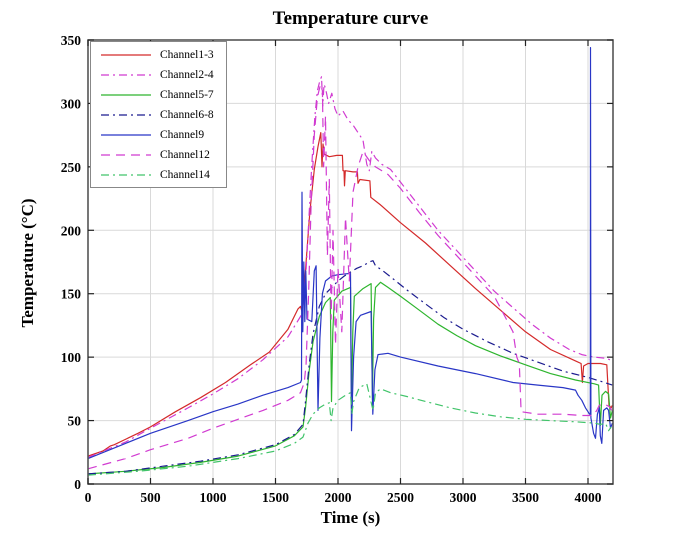  What do you see at coordinates (158, 55) in the screenshot?
I see `legend-item: Channel1-3` at bounding box center [158, 55].